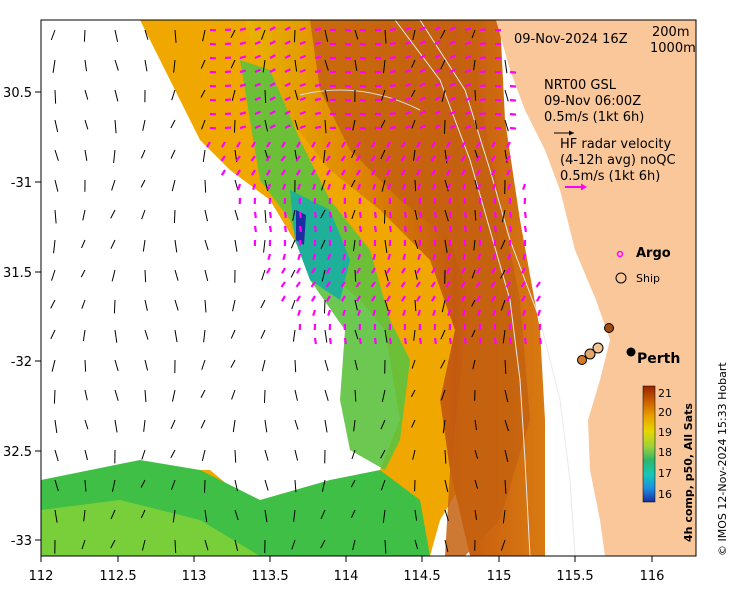  What do you see at coordinates (582, 360) in the screenshot?
I see `ship-marker` at bounding box center [582, 360].